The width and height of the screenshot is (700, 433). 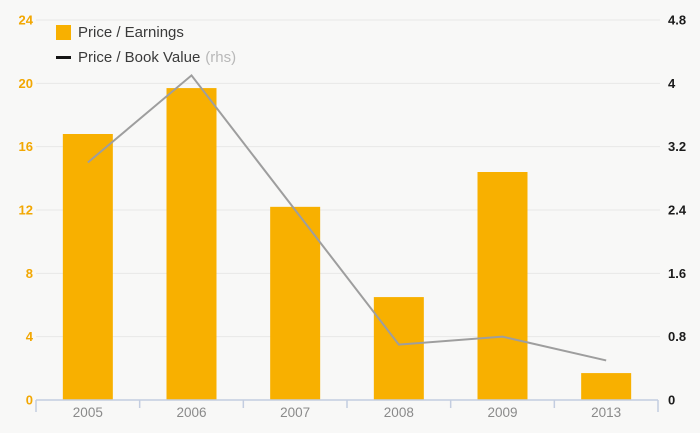 I want to click on legend-label-rhs-suffix: (rhs), so click(x=221, y=57).